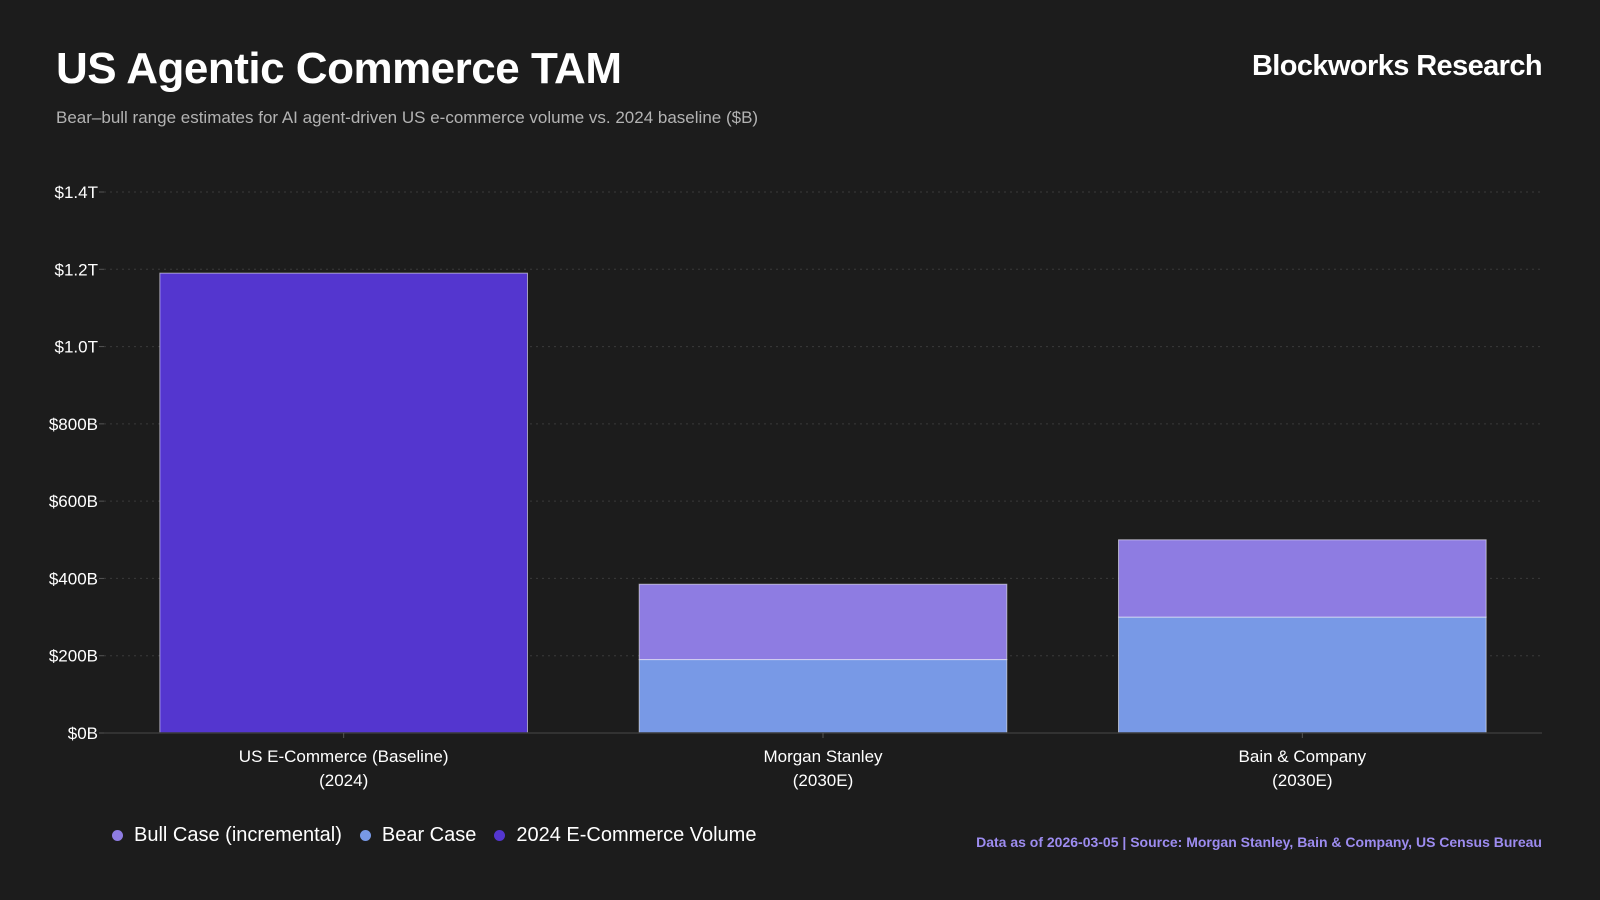 The image size is (1600, 900). I want to click on legend-item-baseline: 2024 E-Commerce Volume, so click(625, 835).